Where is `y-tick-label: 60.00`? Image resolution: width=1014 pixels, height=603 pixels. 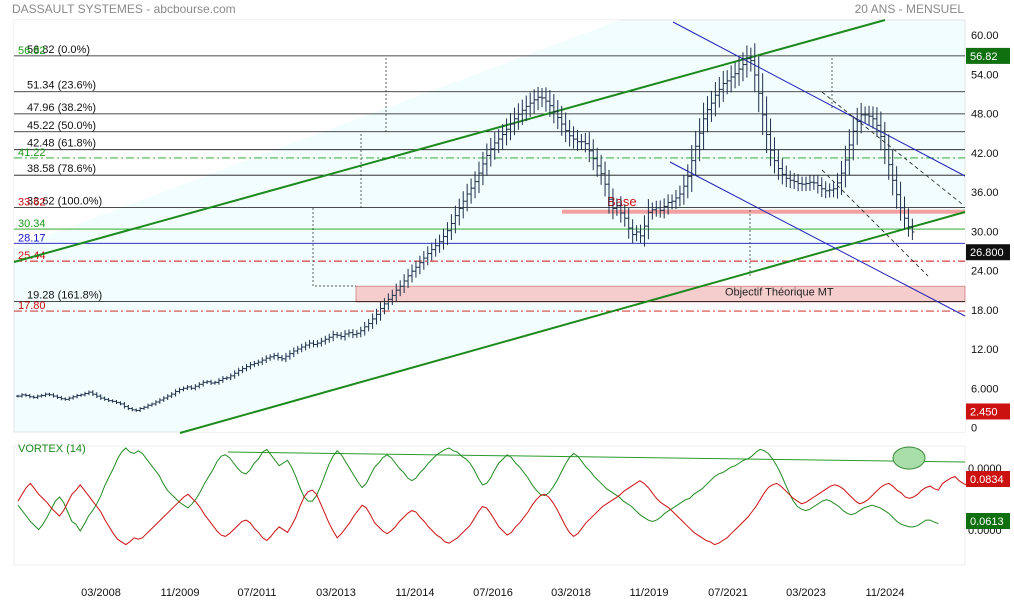
y-tick-label: 60.00 is located at coordinates (985, 36).